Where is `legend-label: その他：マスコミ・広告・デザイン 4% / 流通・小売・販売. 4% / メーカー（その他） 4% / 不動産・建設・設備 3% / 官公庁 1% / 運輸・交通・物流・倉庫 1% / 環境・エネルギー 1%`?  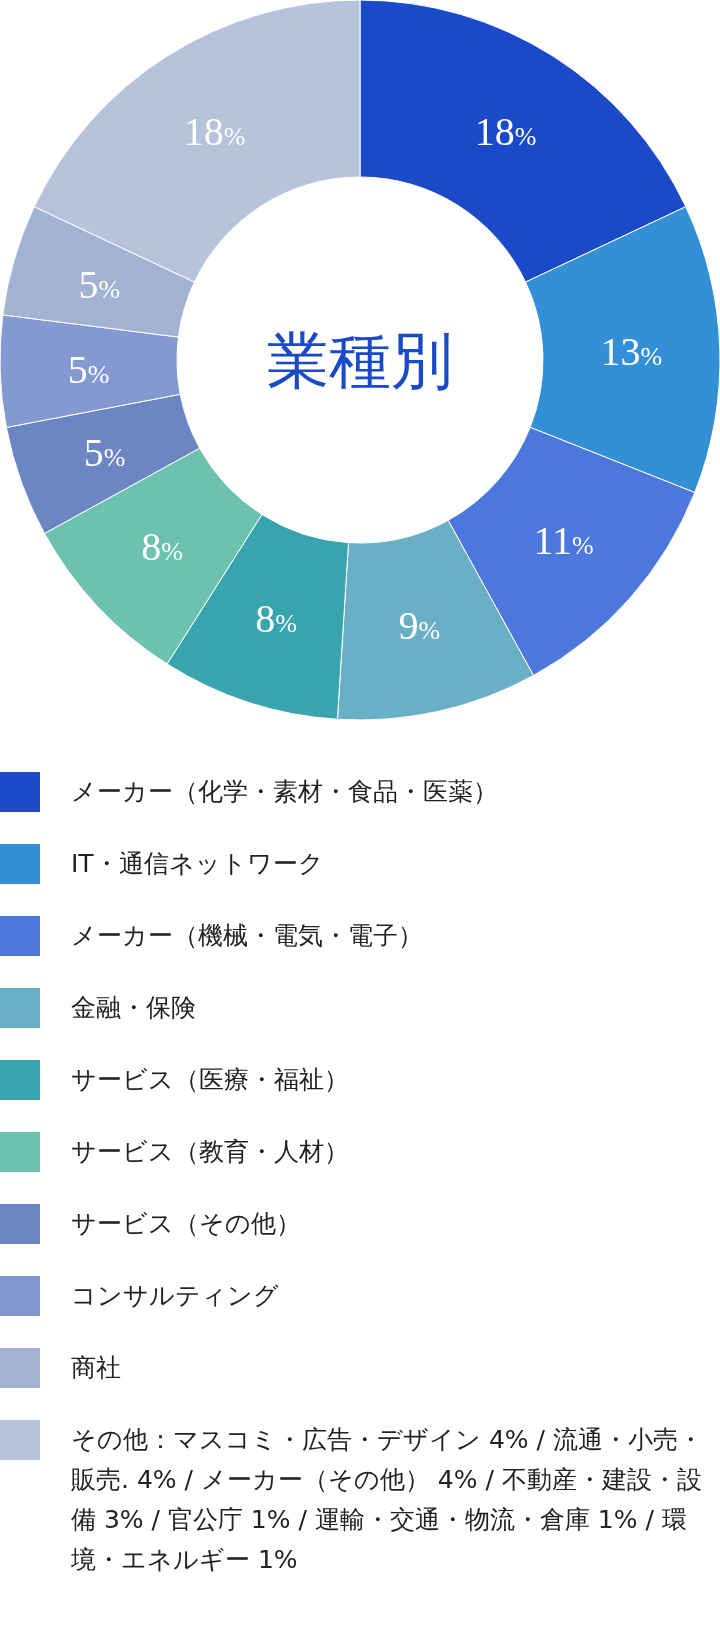
legend-label: その他：マスコミ・広告・デザイン 4% / 流通・小売・販売. 4% / メーカー（その他） 4% / 不動産・建設・設備 3% / 官公庁 1% / 運輸・交通・物流・倉庫 1% / 環境・エネルギー 1% is located at coordinates (387, 1500).